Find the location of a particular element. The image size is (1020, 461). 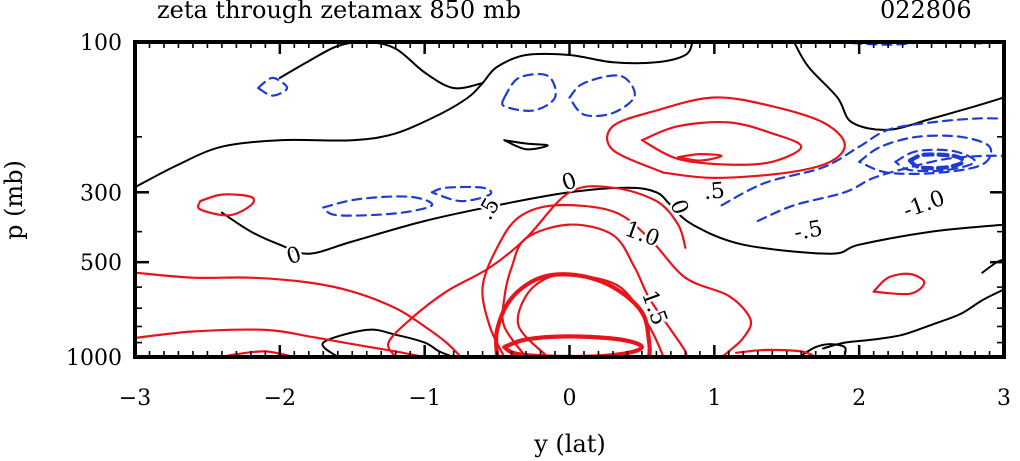

y-tick-label: 300 is located at coordinates (101, 193).